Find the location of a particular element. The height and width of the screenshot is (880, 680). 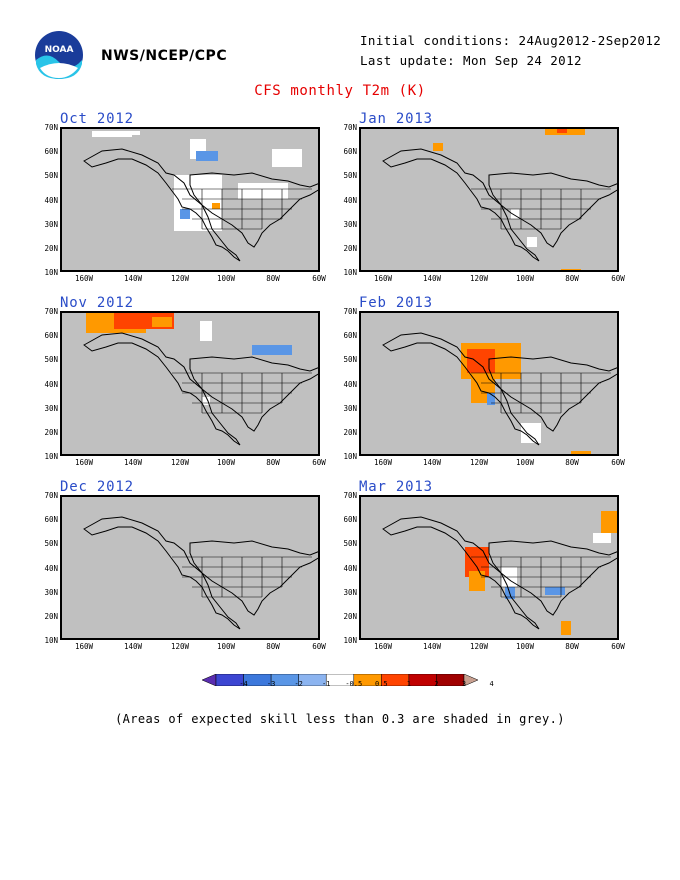

page-title: CFS monthly T2m (K) is located at coordinates (340, 91).